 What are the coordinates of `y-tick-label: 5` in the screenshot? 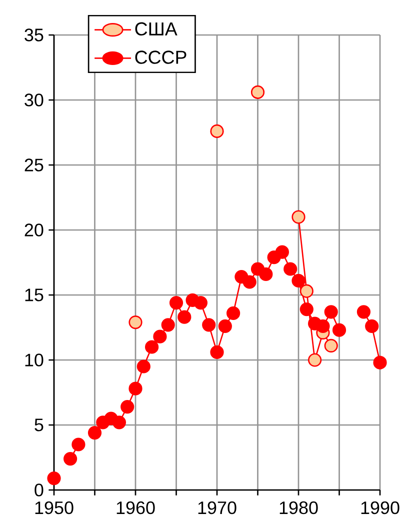 It's located at (39, 425).